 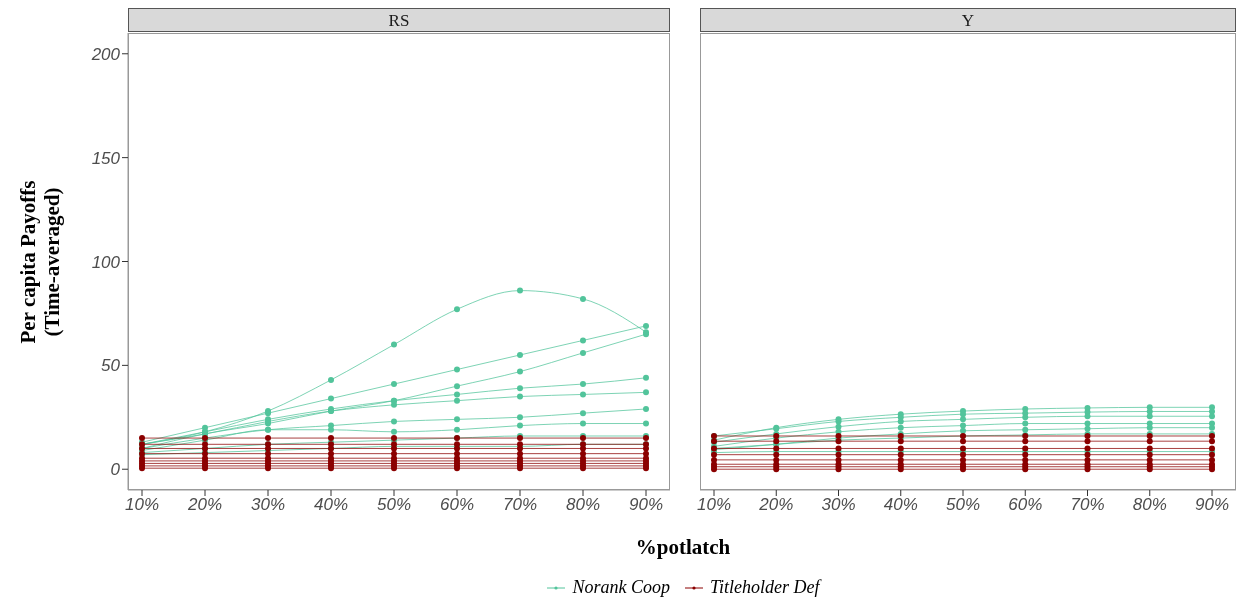 What do you see at coordinates (106, 158) in the screenshot?
I see `y-tick-label: 150` at bounding box center [106, 158].